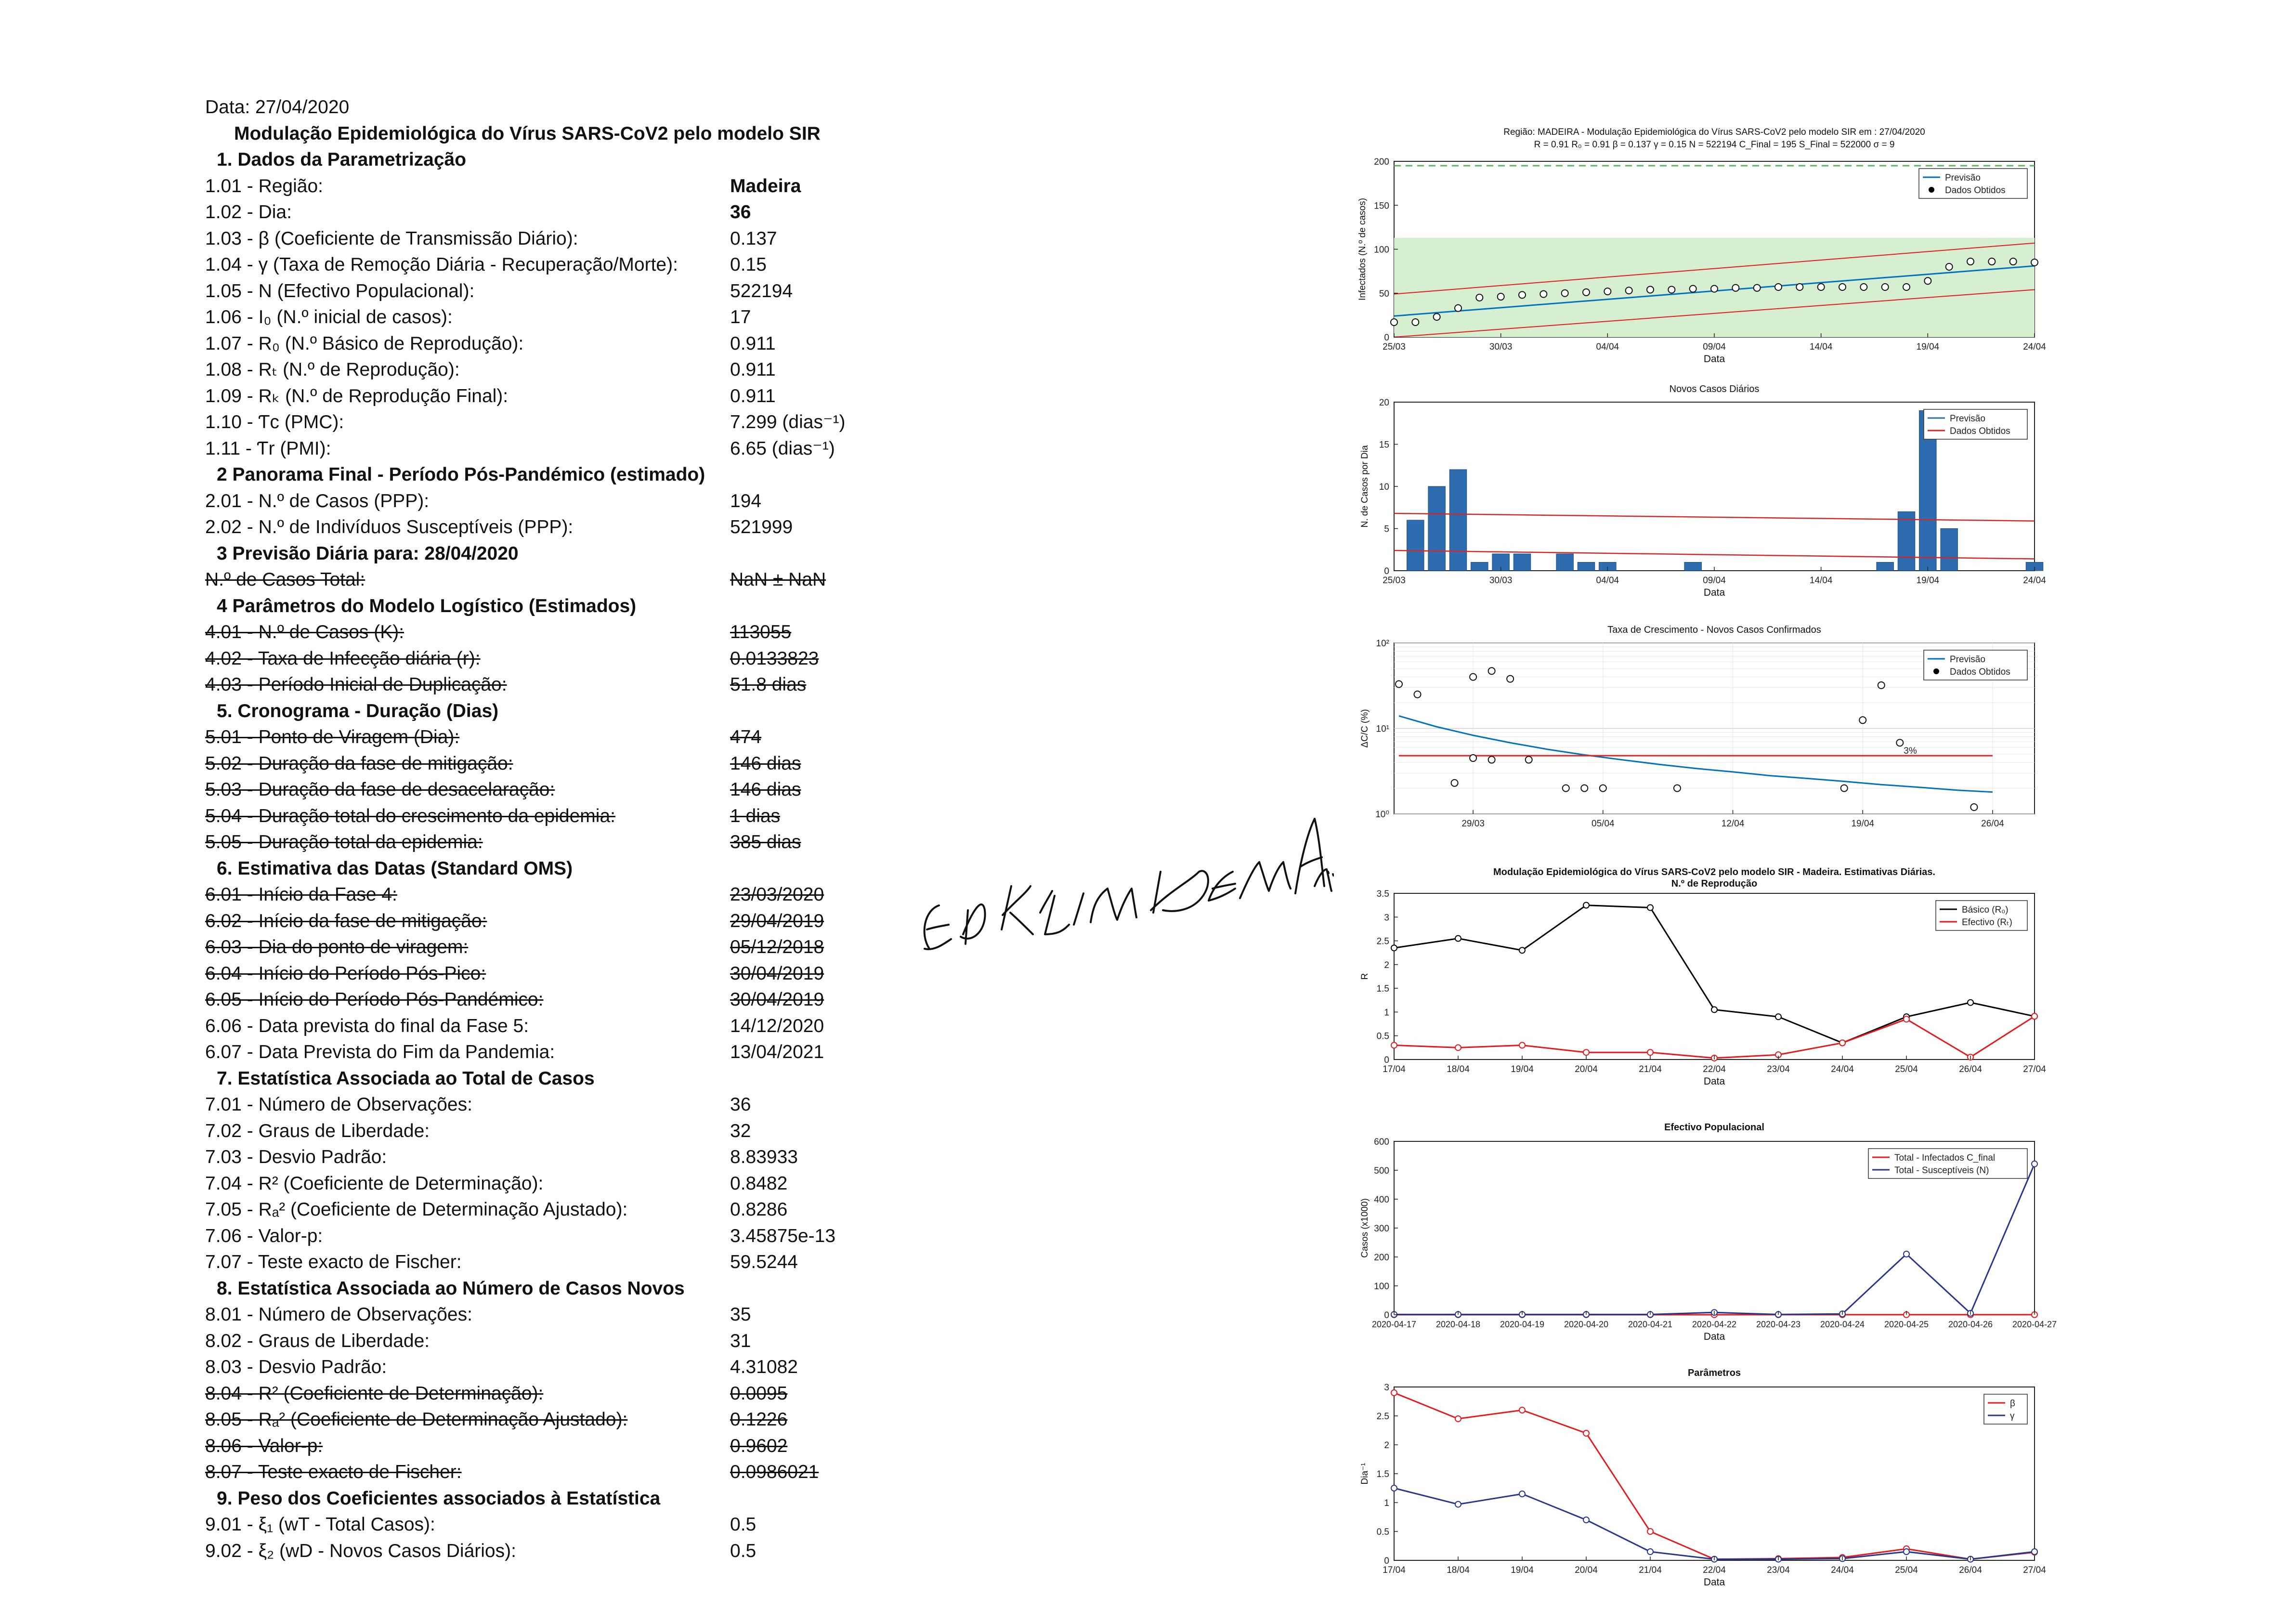 The height and width of the screenshot is (1622, 2296). What do you see at coordinates (268, 448) in the screenshot?
I see `item-label: 1.11 - Ƭr (PMI):` at bounding box center [268, 448].